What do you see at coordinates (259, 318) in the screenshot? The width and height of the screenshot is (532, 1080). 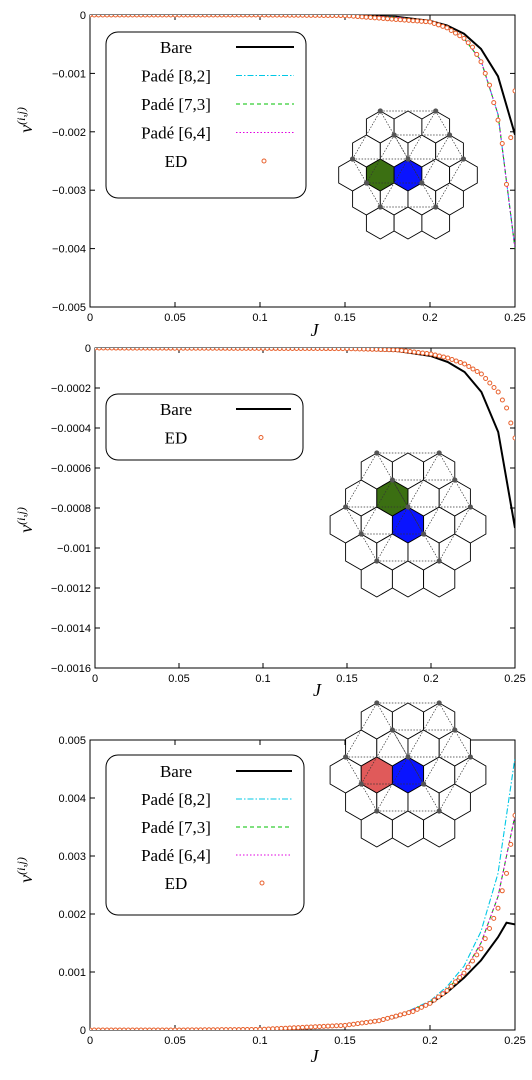 I see `x-tick-label: 0.1` at bounding box center [259, 318].